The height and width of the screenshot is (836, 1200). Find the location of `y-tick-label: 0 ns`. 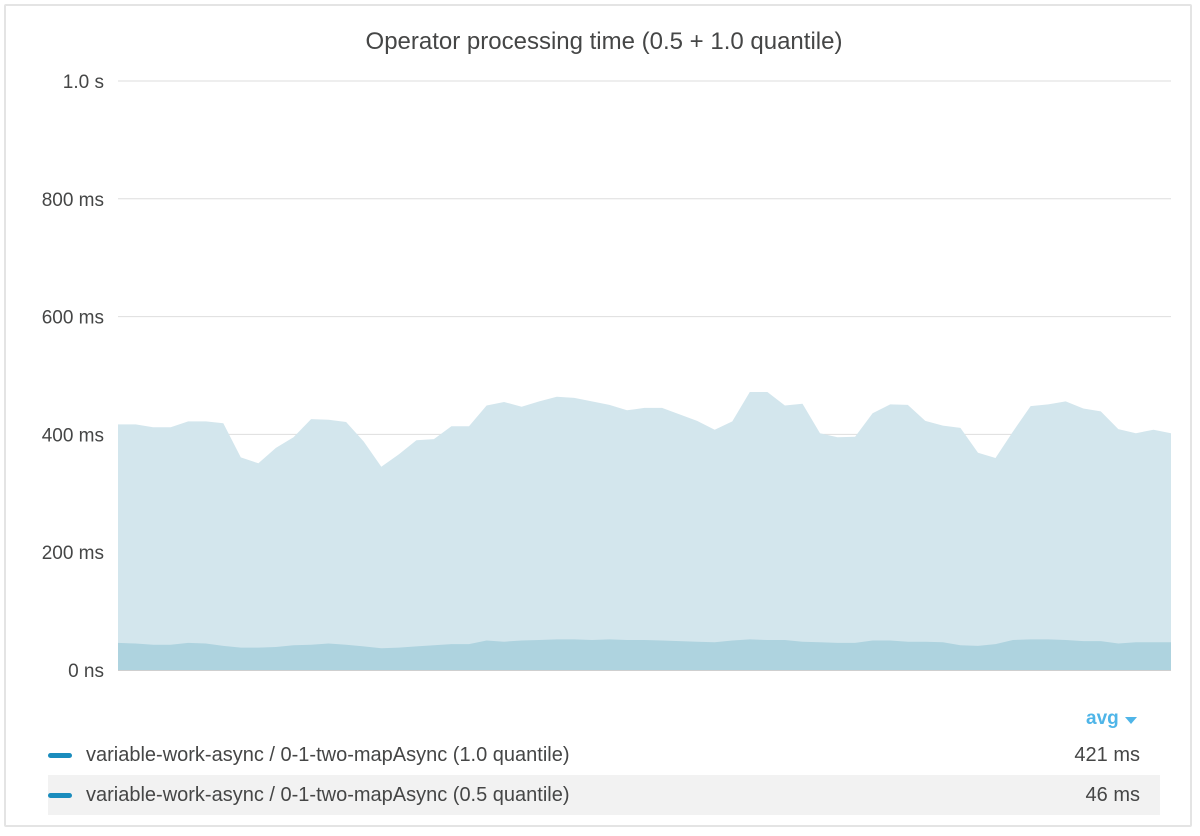

y-tick-label: 0 ns is located at coordinates (86, 671).